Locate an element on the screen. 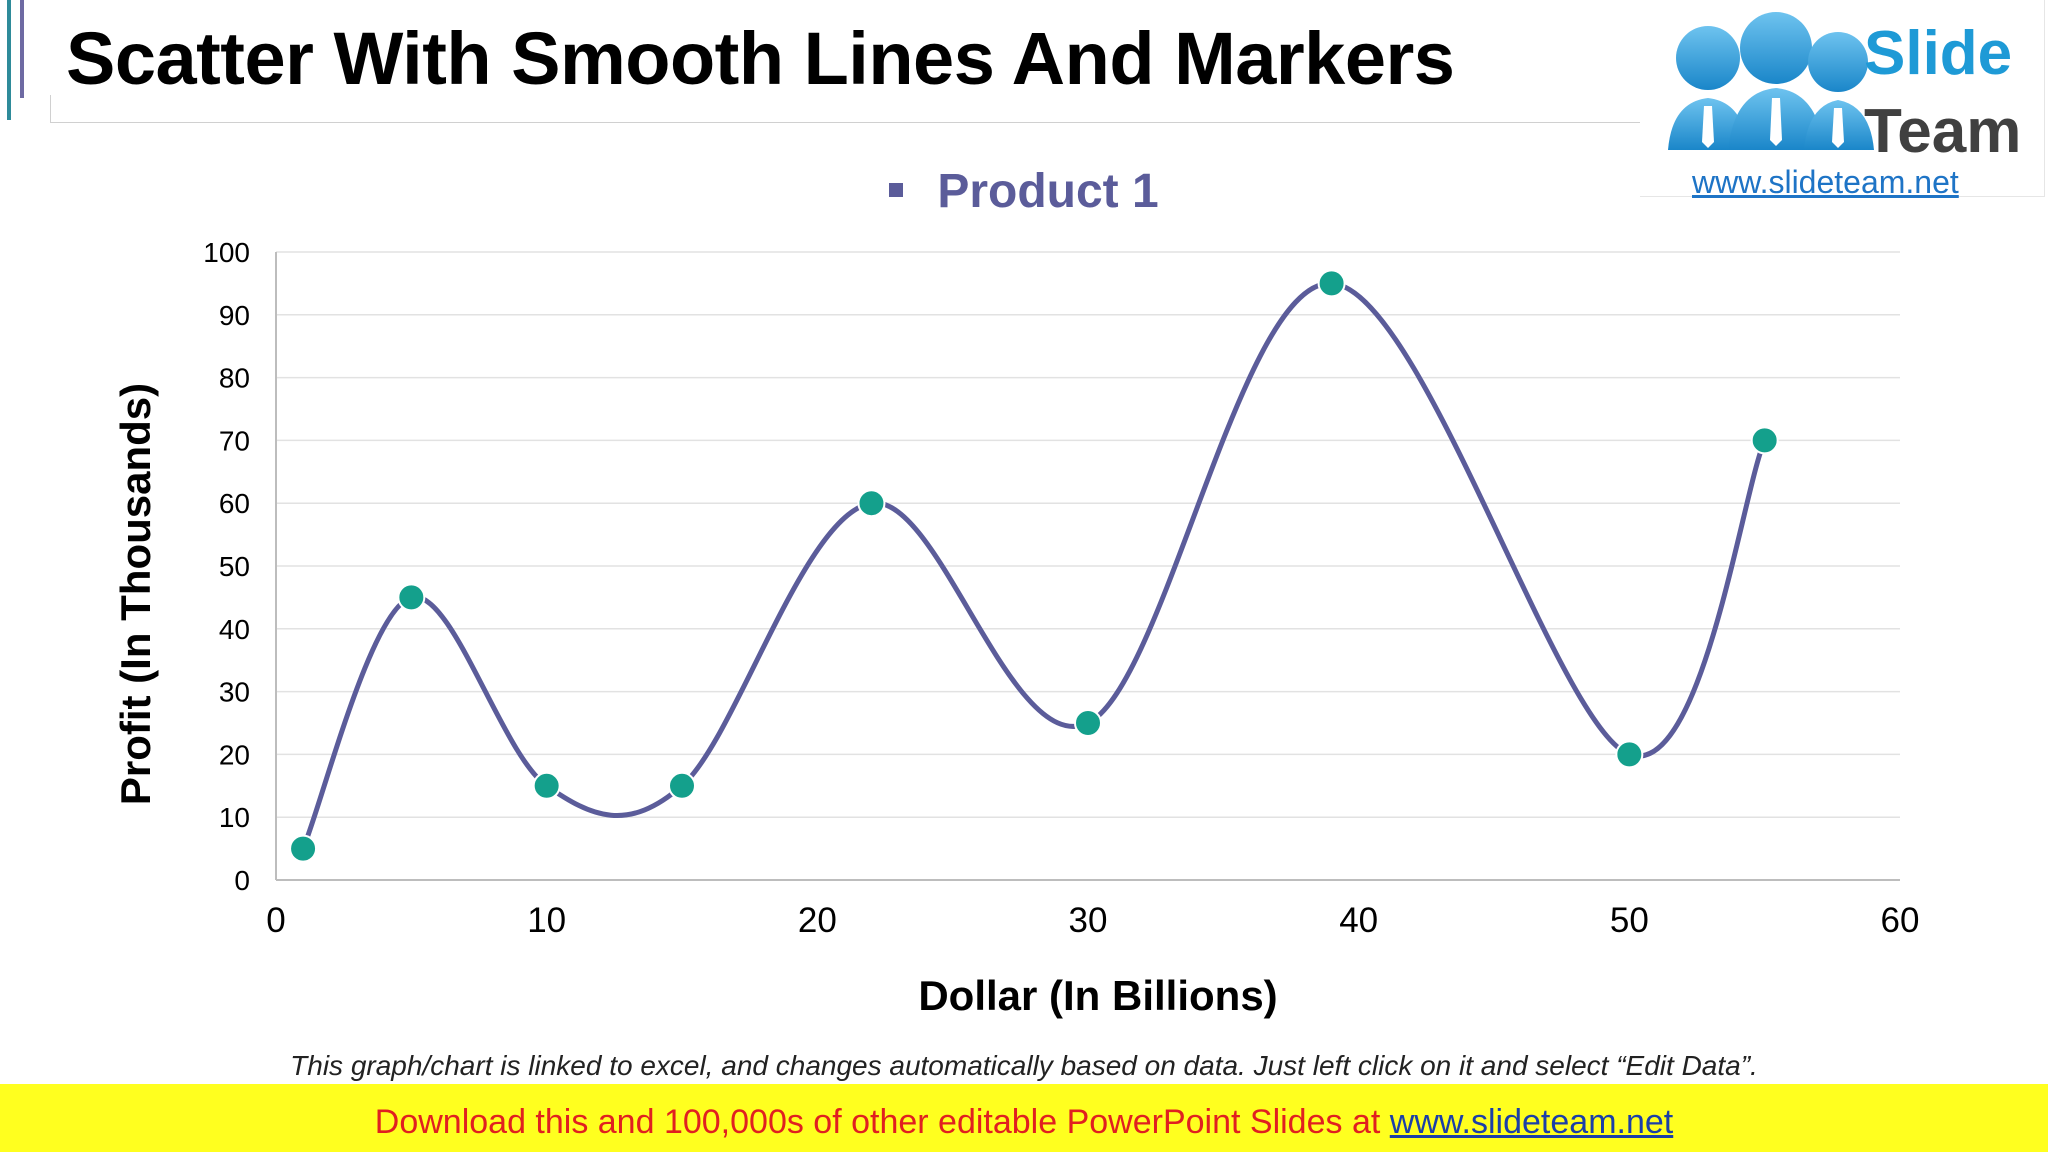 The image size is (2048, 1160). x-tick-labels: 0 10 20 30 40 50 60 is located at coordinates (1092, 920).